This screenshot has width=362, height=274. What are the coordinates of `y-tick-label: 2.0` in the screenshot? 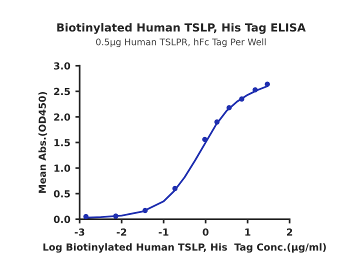 It's located at (62, 117).